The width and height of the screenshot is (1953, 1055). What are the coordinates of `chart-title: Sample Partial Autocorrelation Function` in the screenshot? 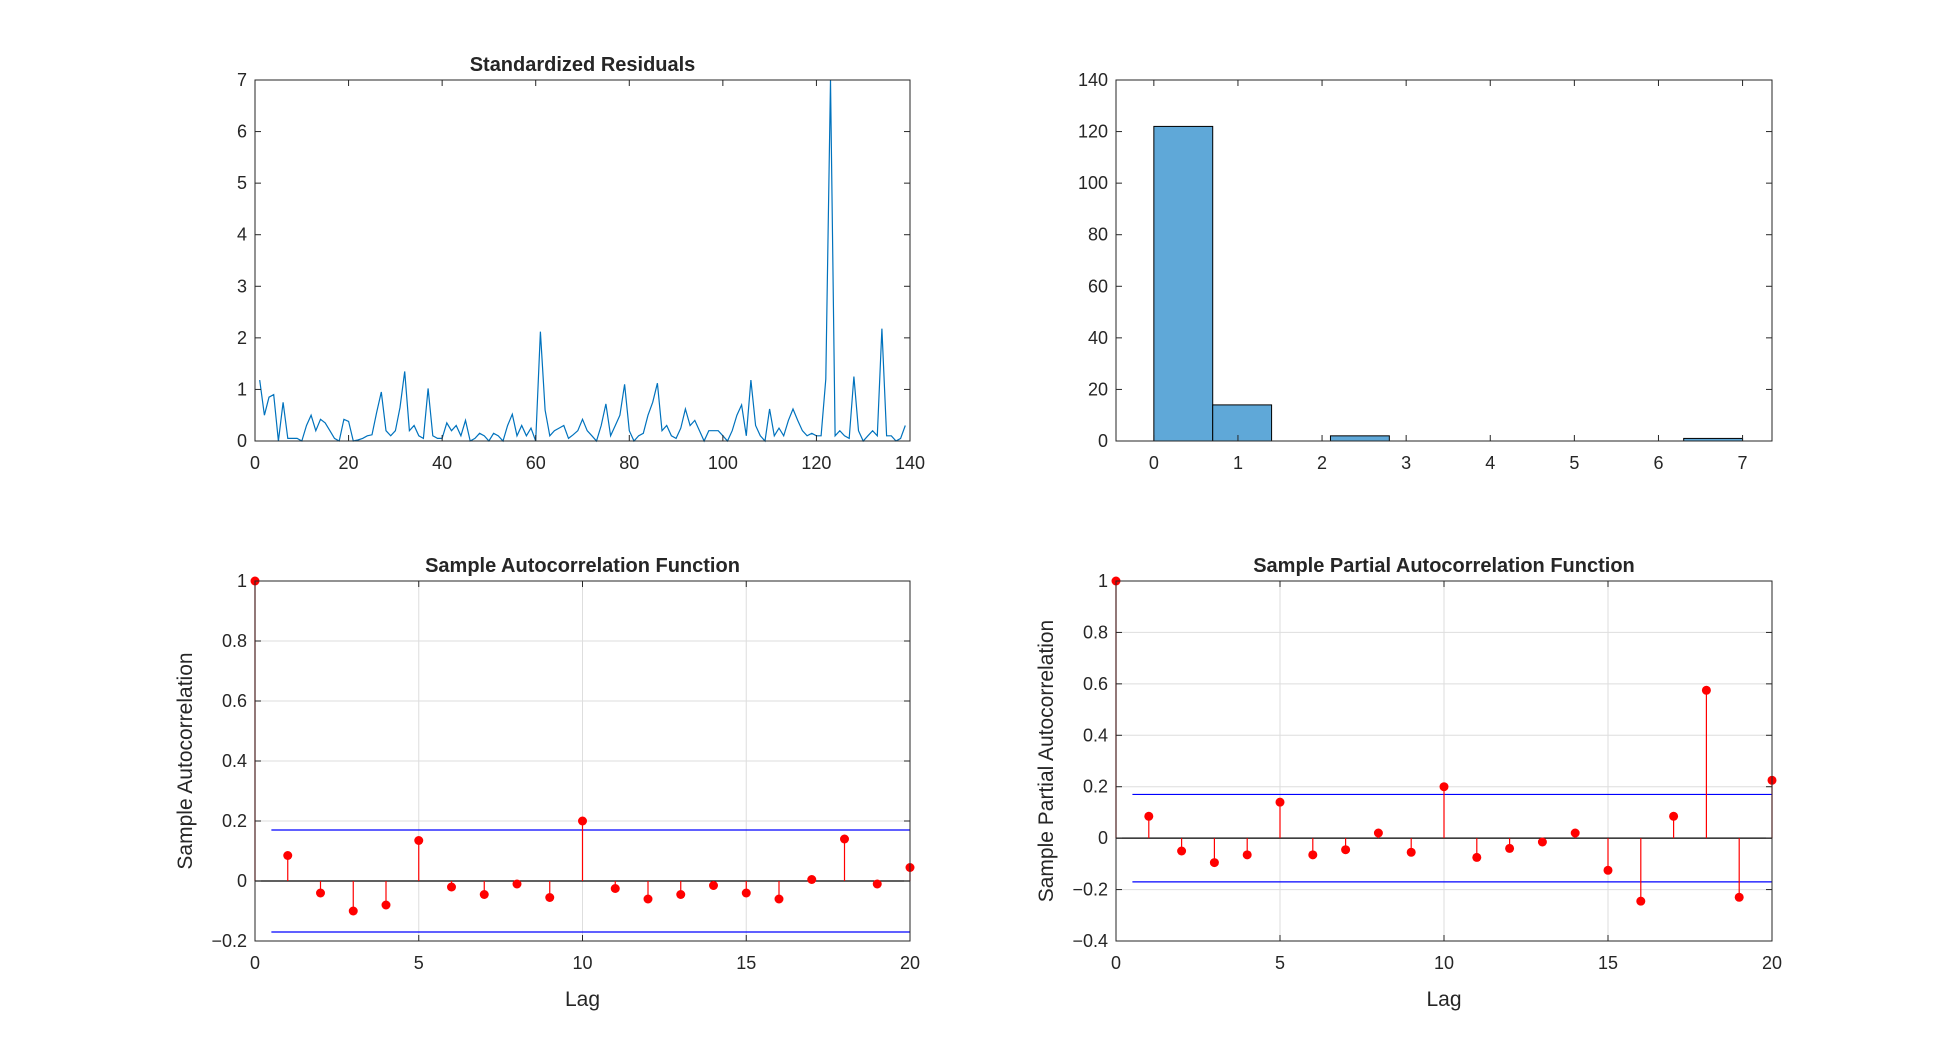 It's located at (1444, 566).